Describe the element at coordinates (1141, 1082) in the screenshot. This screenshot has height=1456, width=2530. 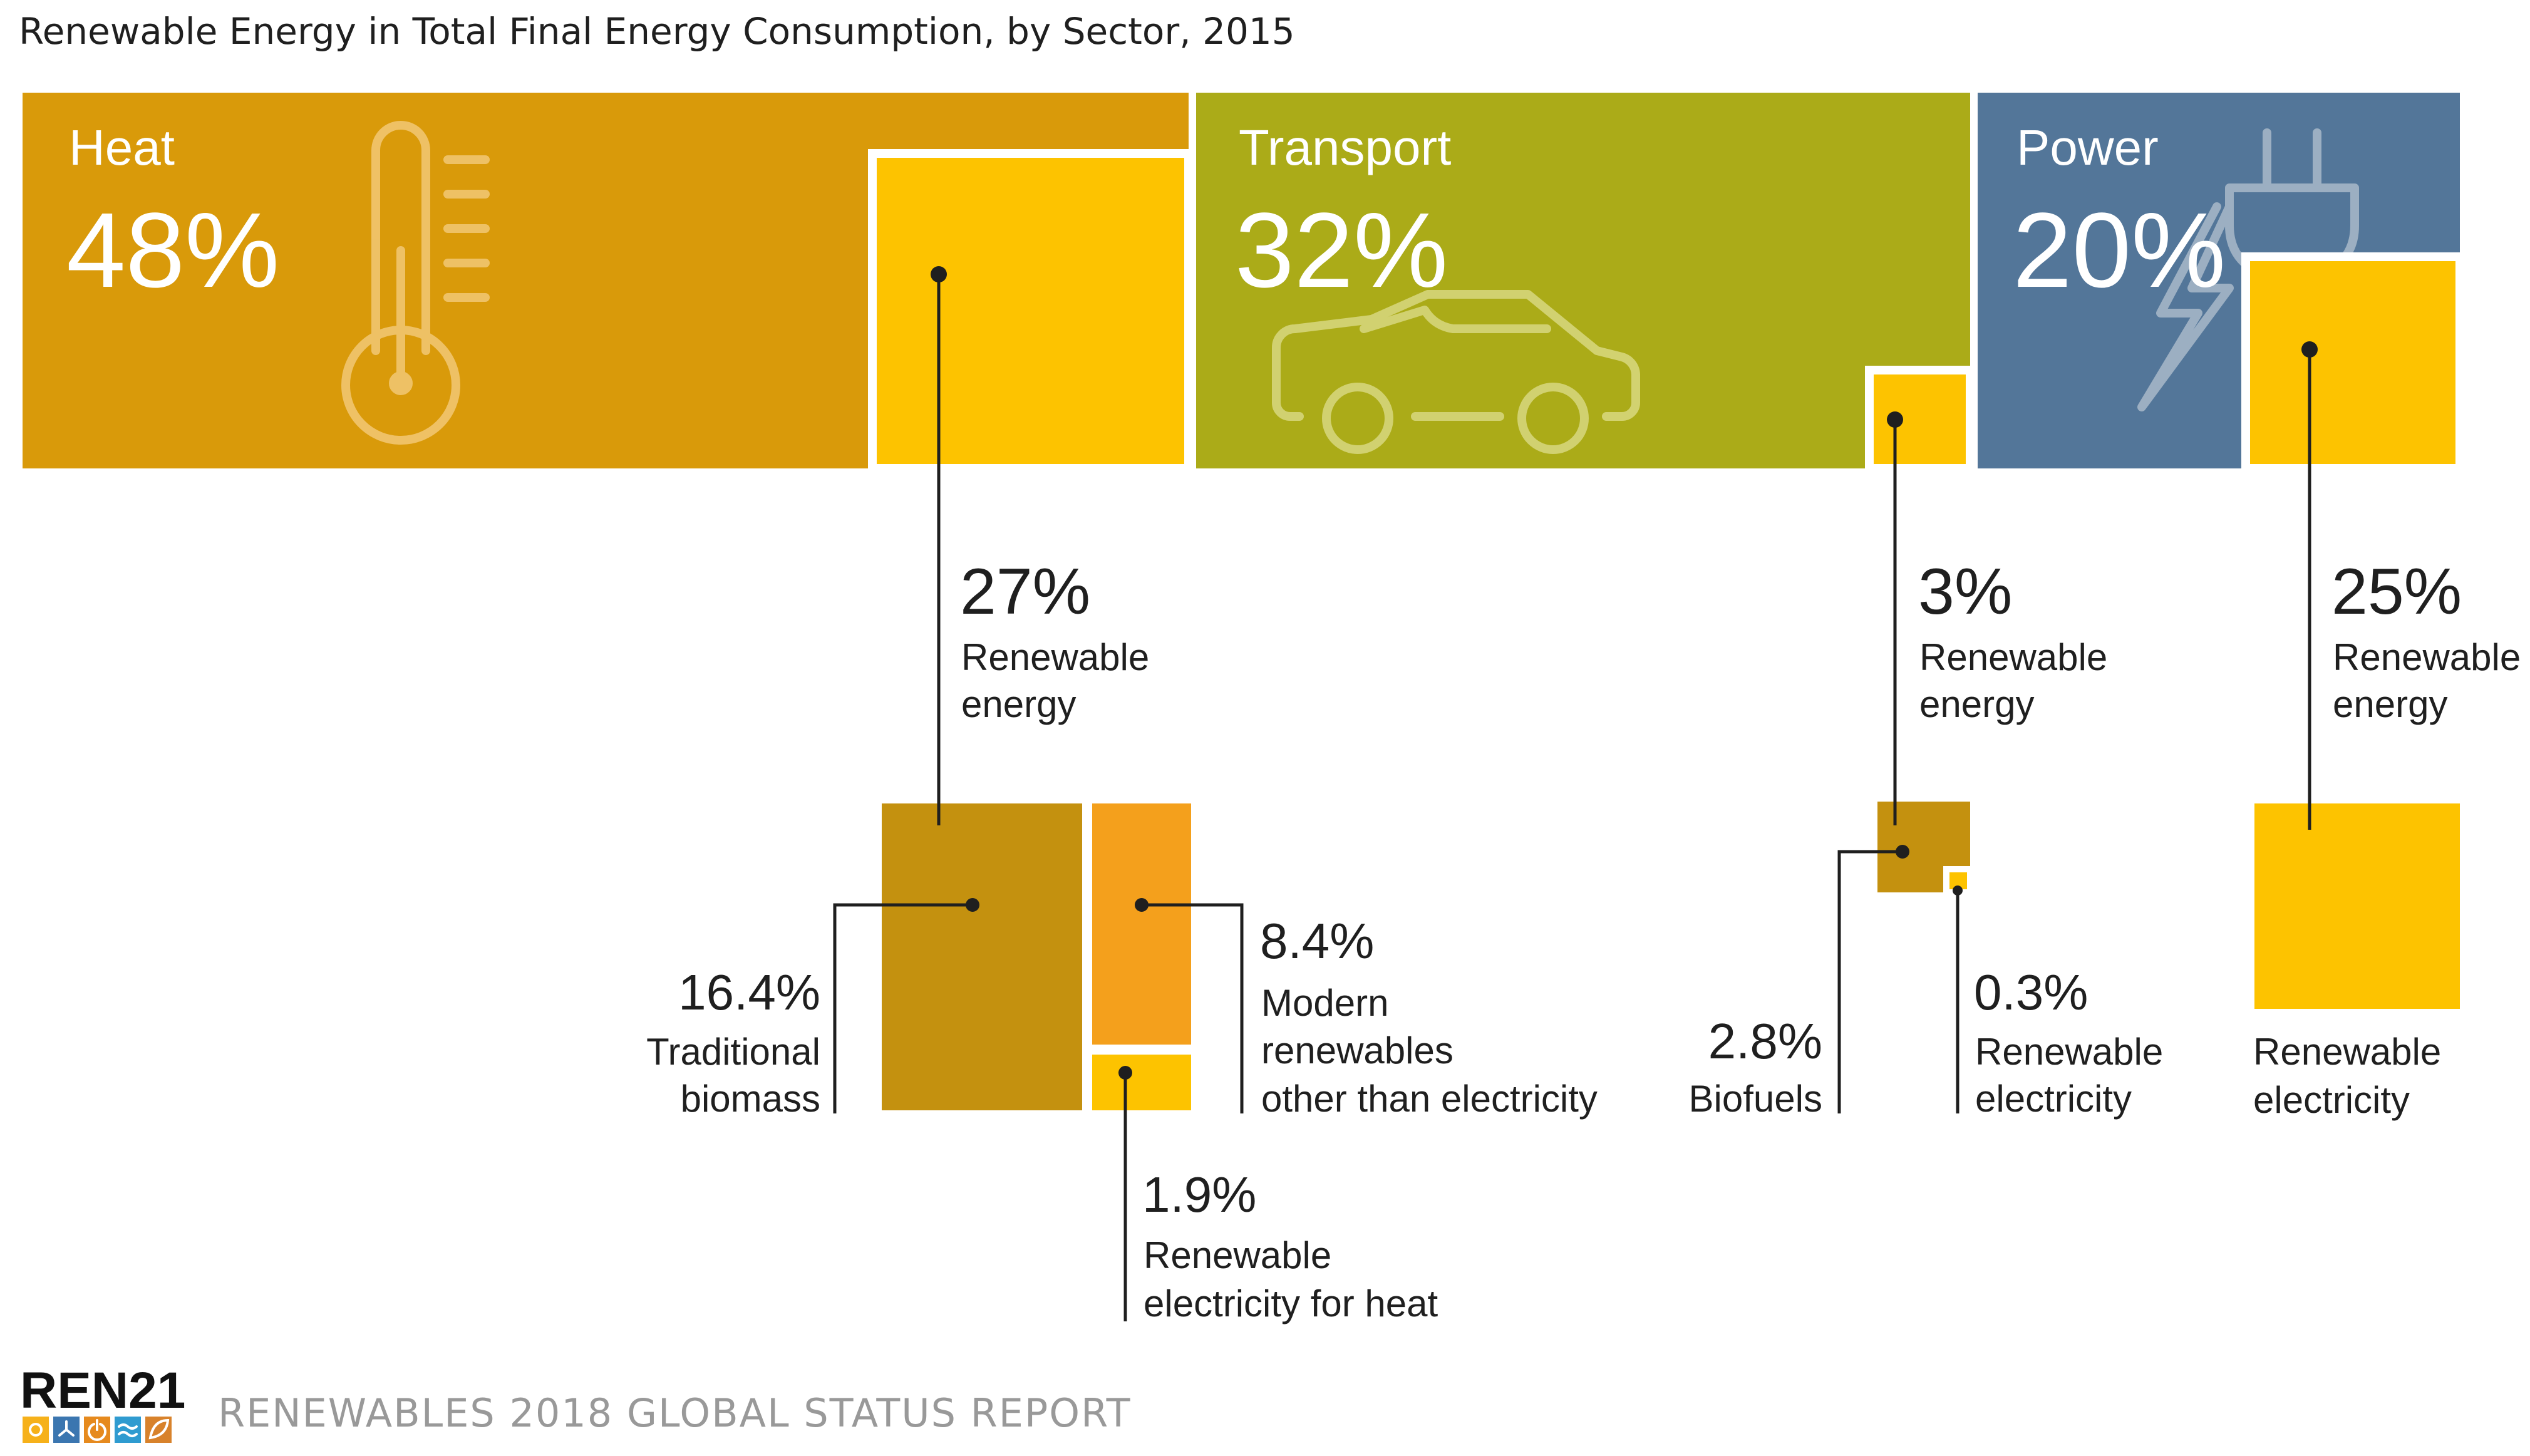
I see `renewable-electricity-for-heat-block` at that location.